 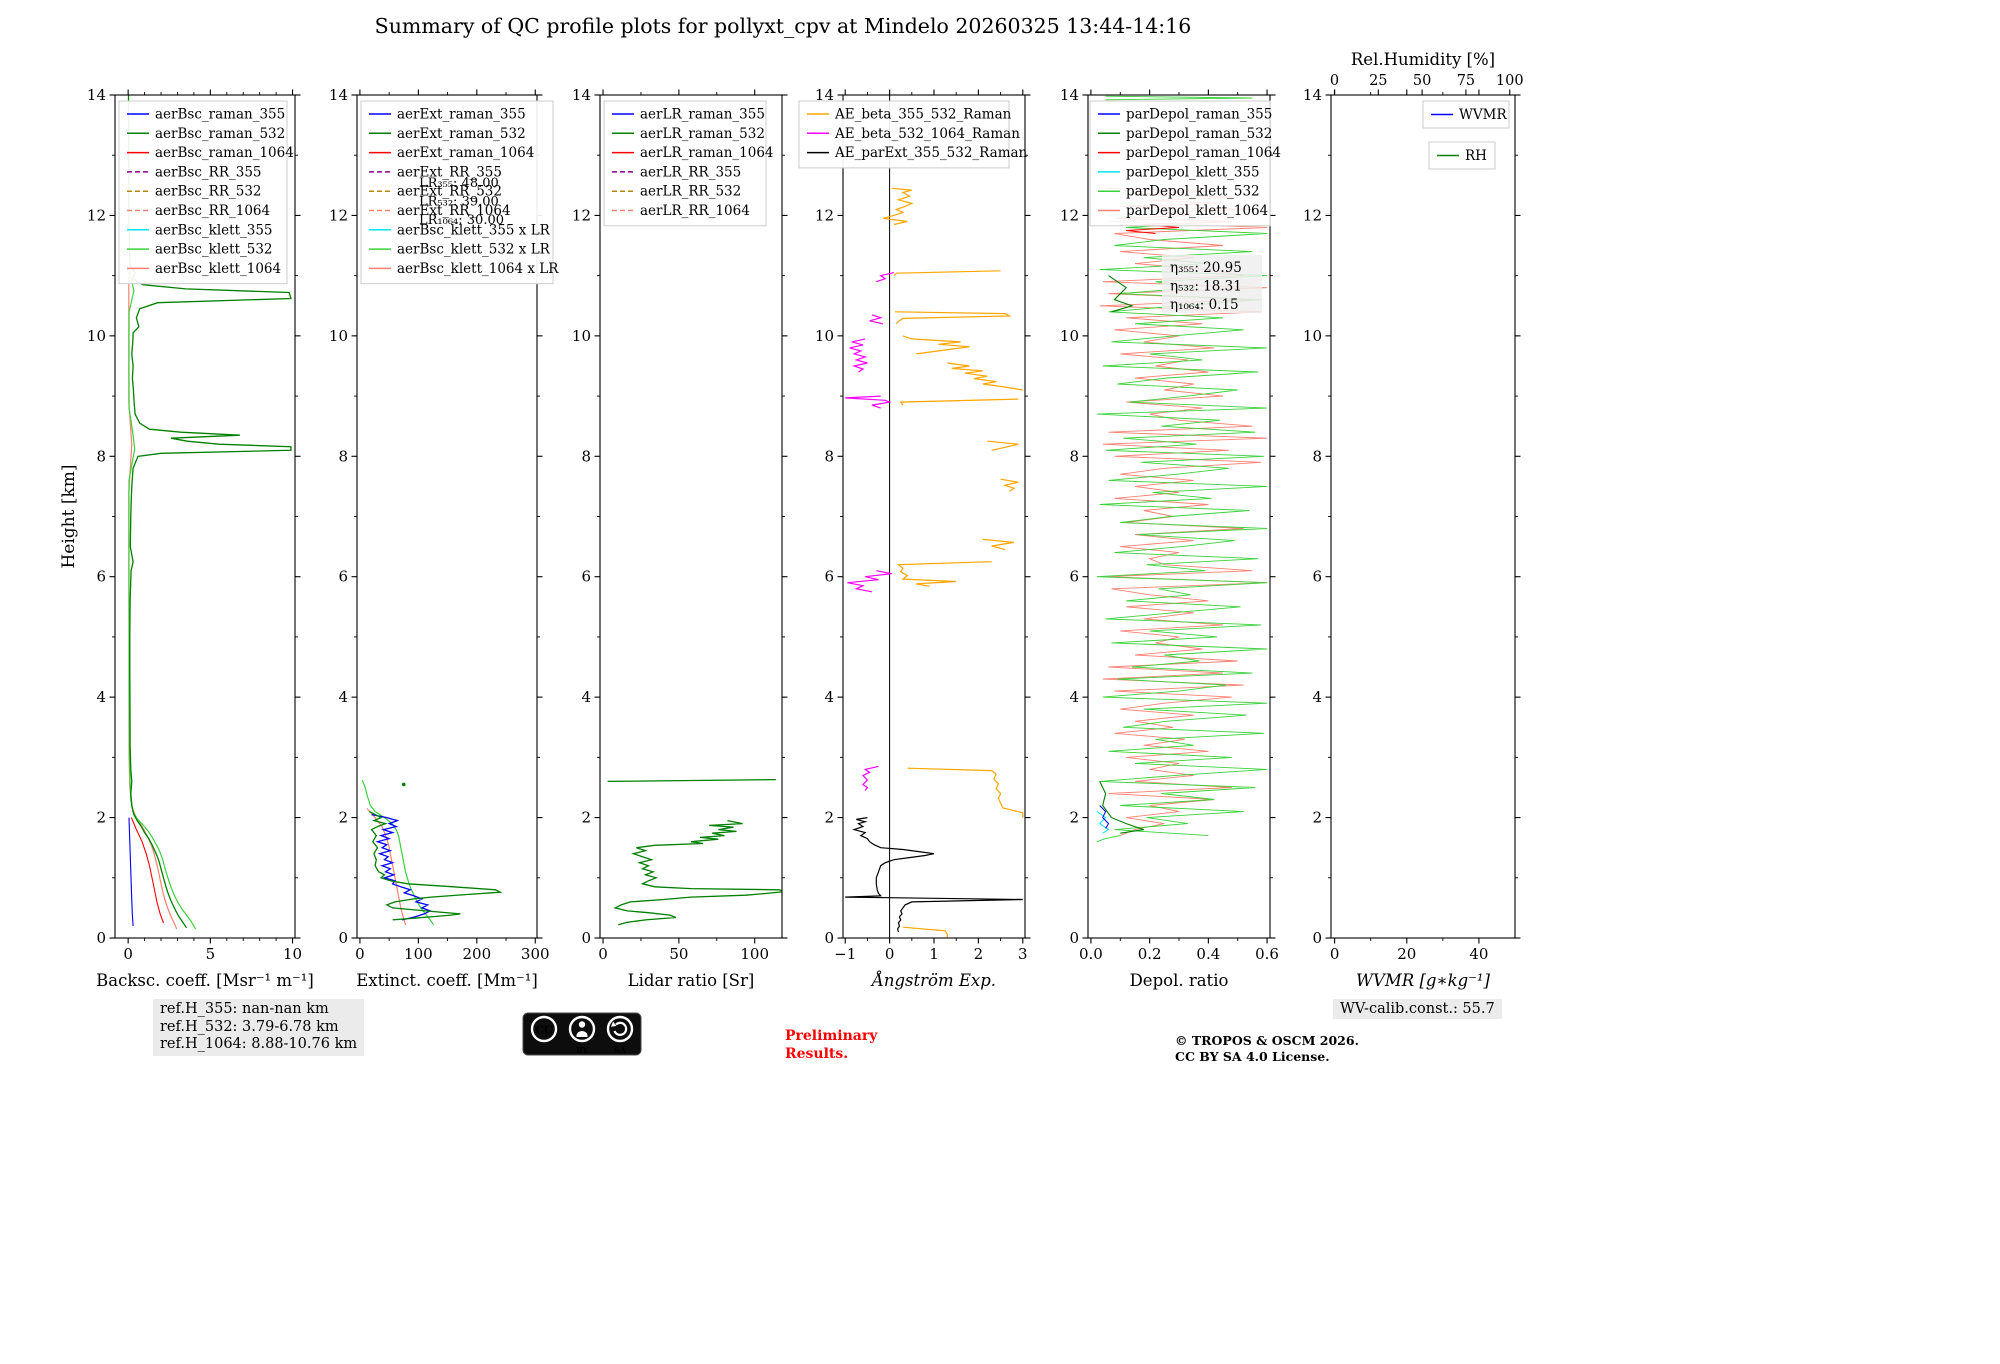 What do you see at coordinates (1378, 81) in the screenshot?
I see `top-tick-label: 25` at bounding box center [1378, 81].